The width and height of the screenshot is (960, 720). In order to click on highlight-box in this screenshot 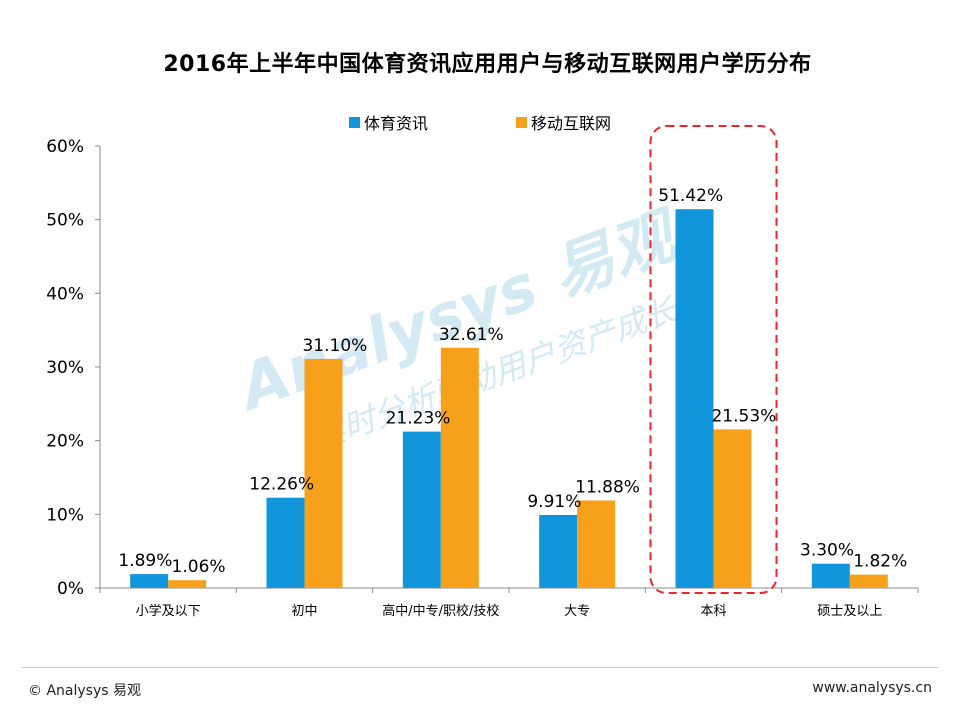, I will do `click(713, 359)`.